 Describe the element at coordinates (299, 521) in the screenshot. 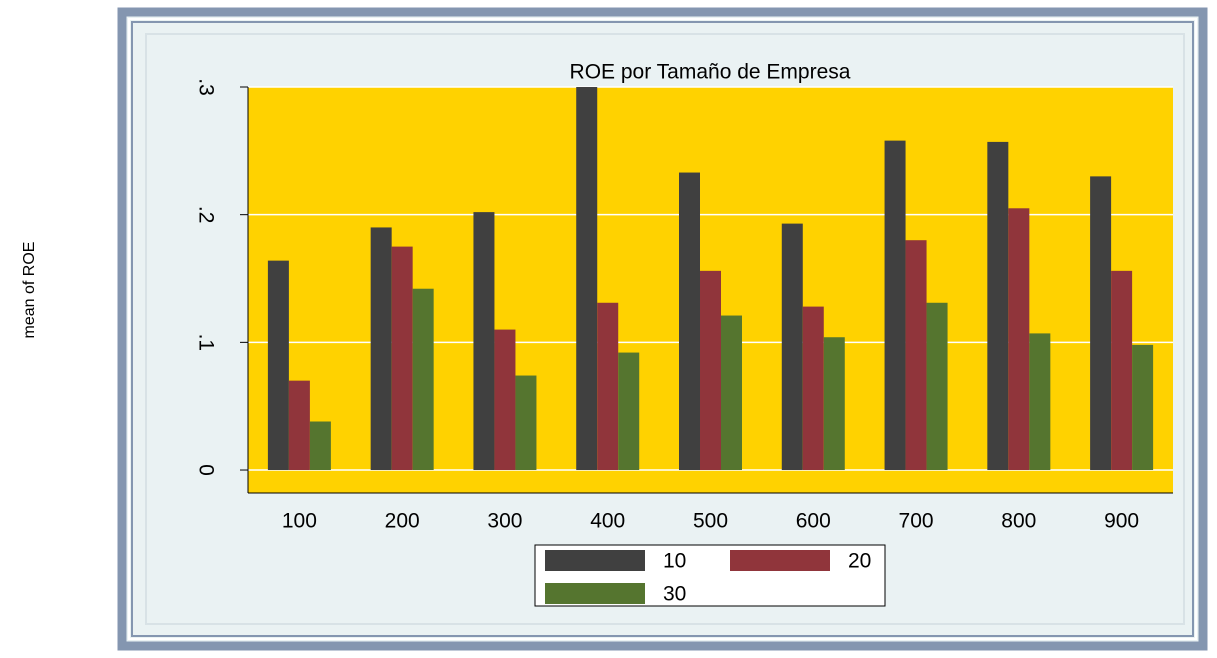

I see `x-tick-label: 100` at that location.